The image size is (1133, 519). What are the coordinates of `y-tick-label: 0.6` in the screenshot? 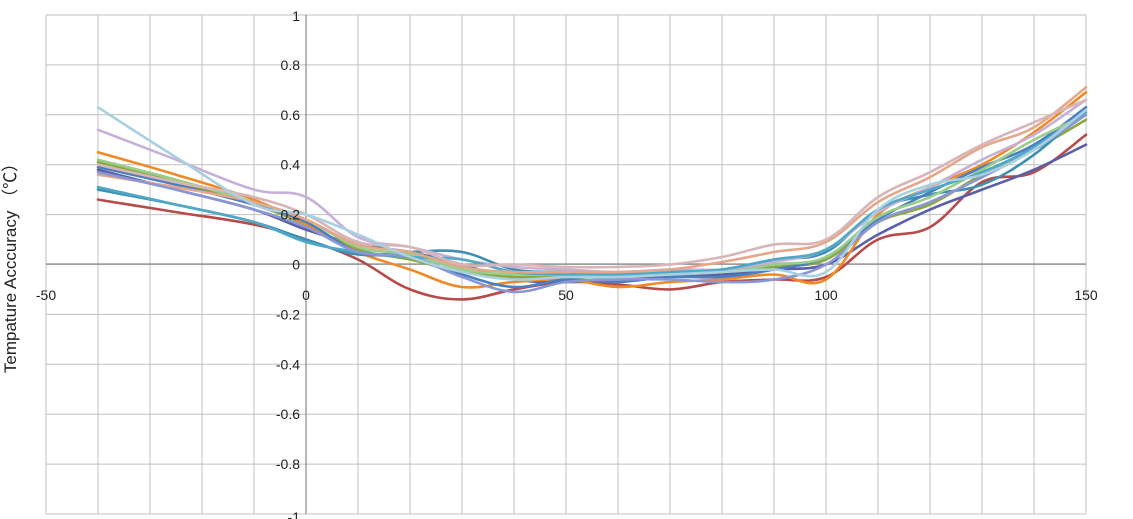 It's located at (291, 115).